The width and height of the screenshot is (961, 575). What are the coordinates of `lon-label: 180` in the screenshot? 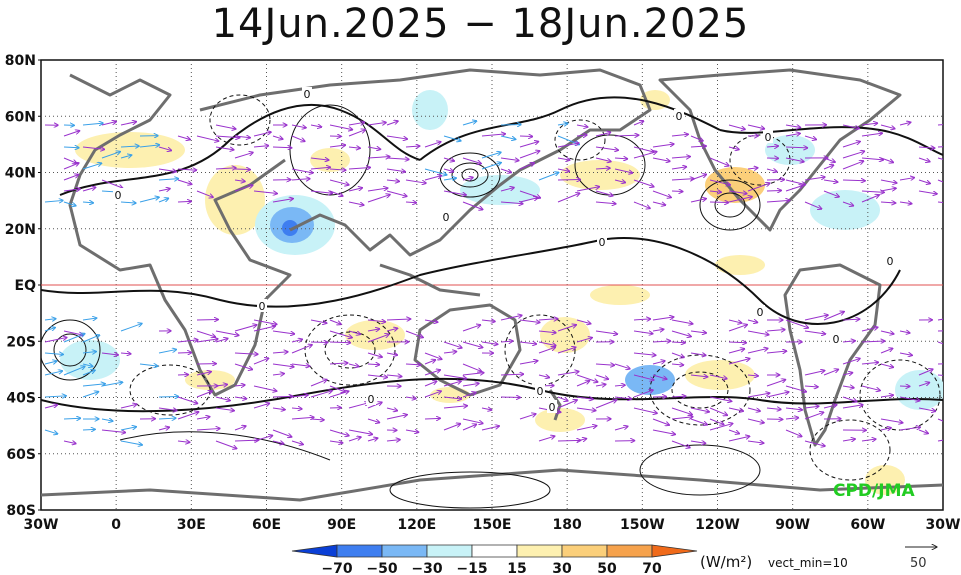 It's located at (567, 525).